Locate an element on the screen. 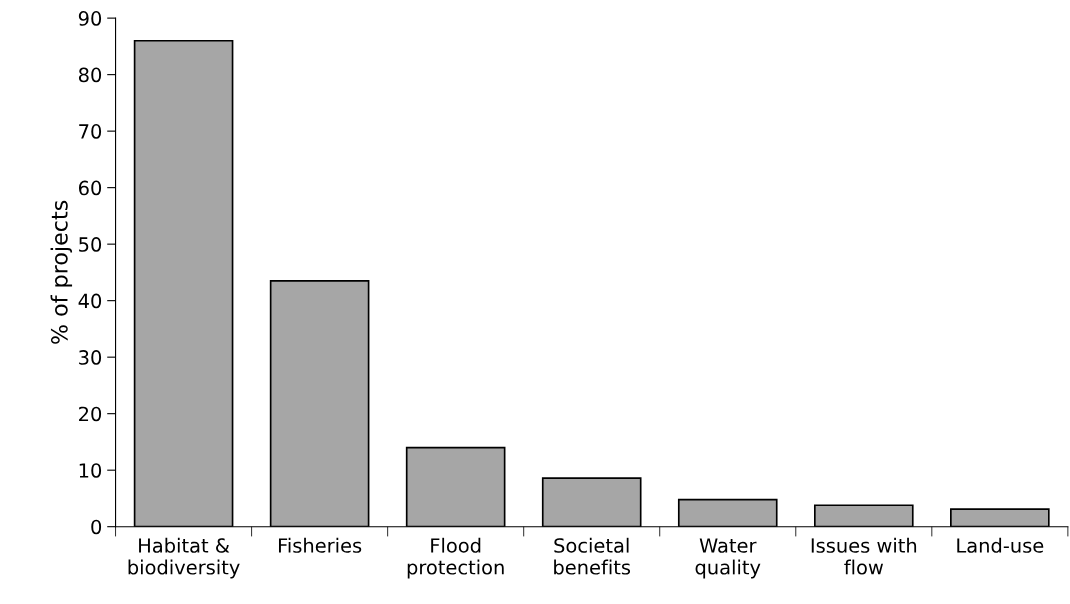 The width and height of the screenshot is (1070, 604). y-tick-label: 30 is located at coordinates (90, 357).